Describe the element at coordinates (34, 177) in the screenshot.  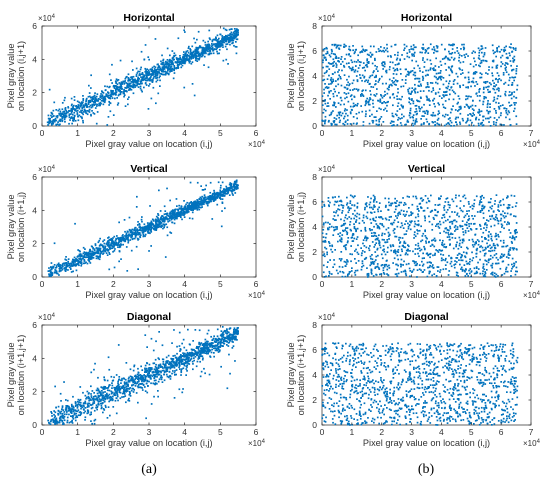
I see `y-tick-label: 6` at that location.